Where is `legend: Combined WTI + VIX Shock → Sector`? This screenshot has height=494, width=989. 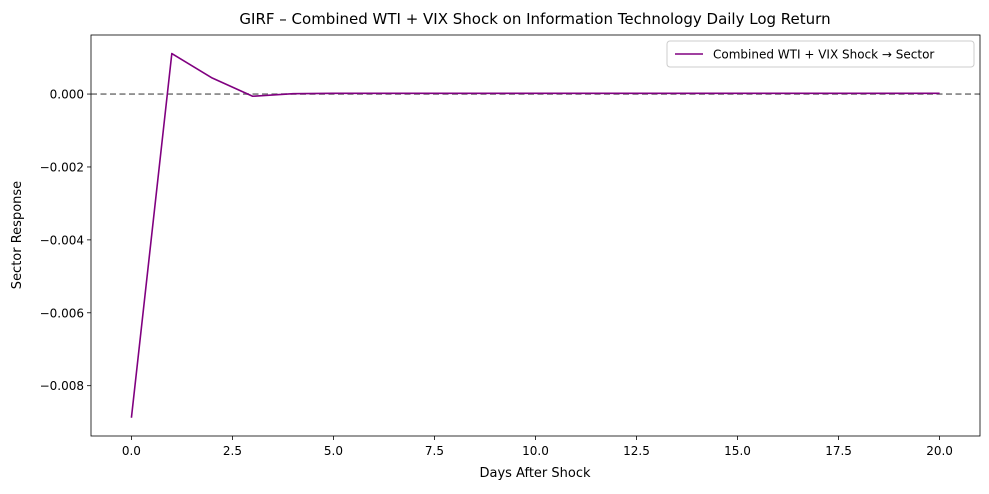
legend: Combined WTI + VIX Shock → Sector is located at coordinates (820, 54).